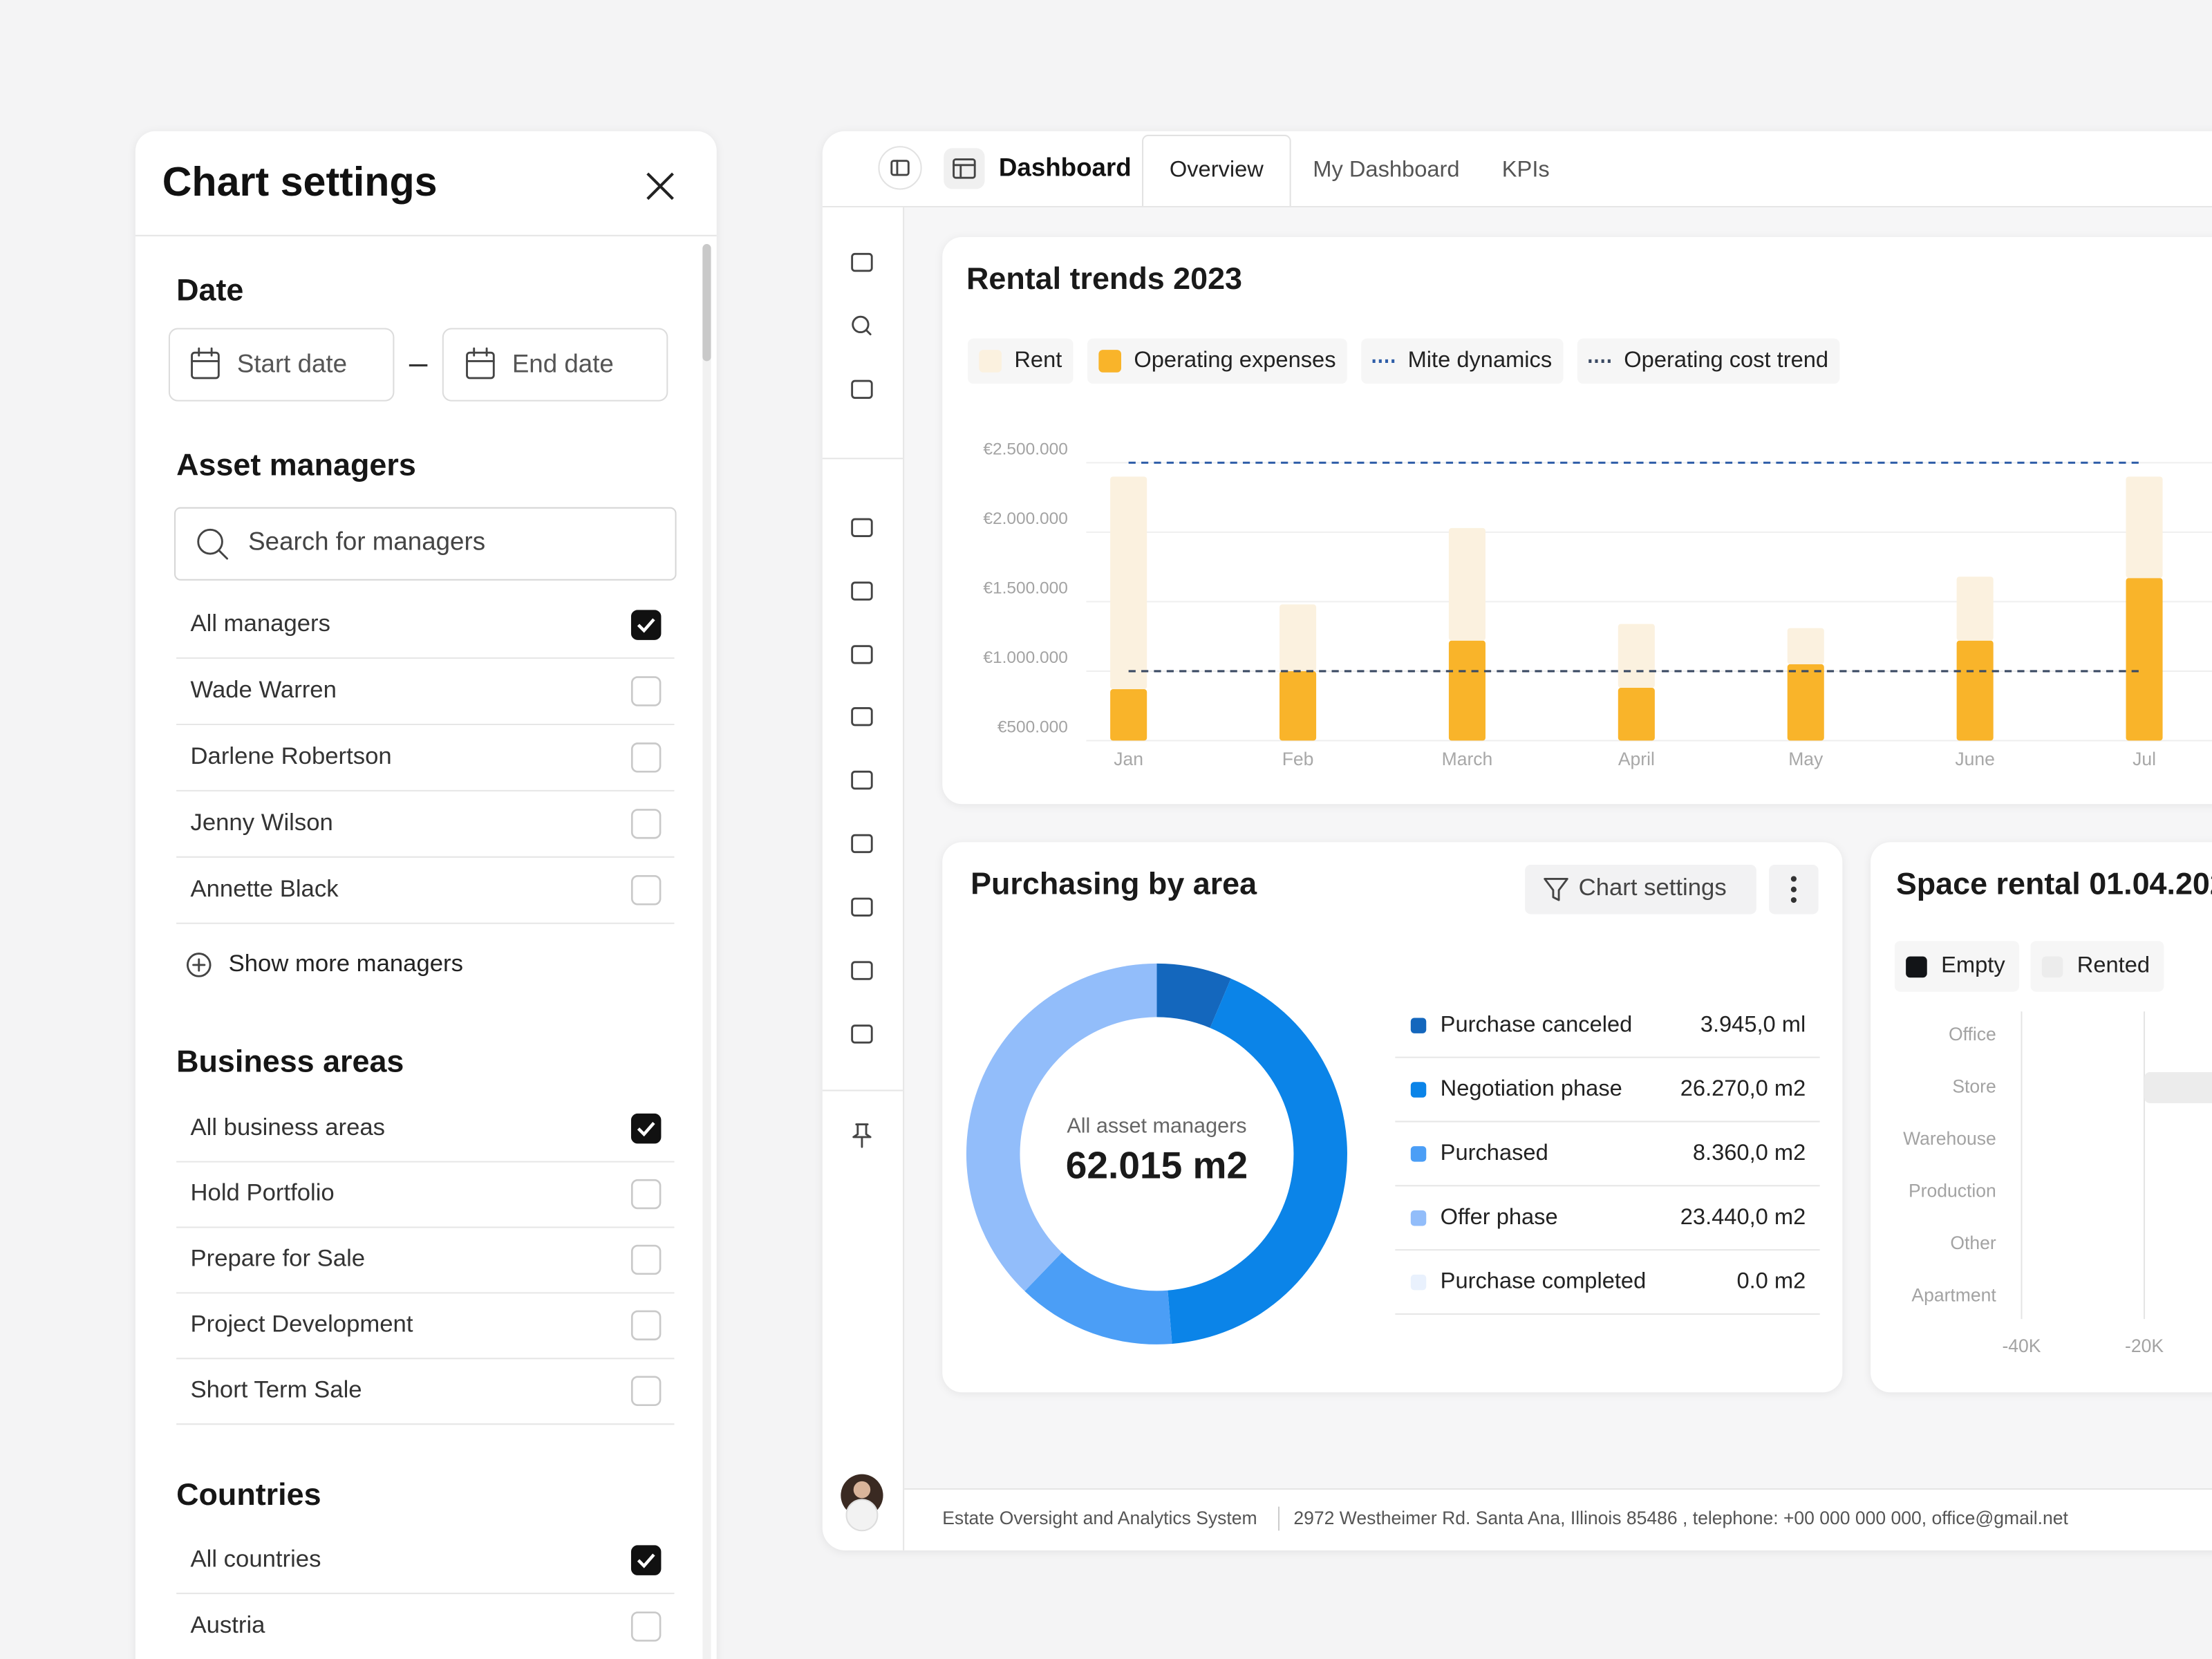 This screenshot has height=1659, width=2212. Describe the element at coordinates (296, 465) in the screenshot. I see `section-heading: Asset managers` at that location.